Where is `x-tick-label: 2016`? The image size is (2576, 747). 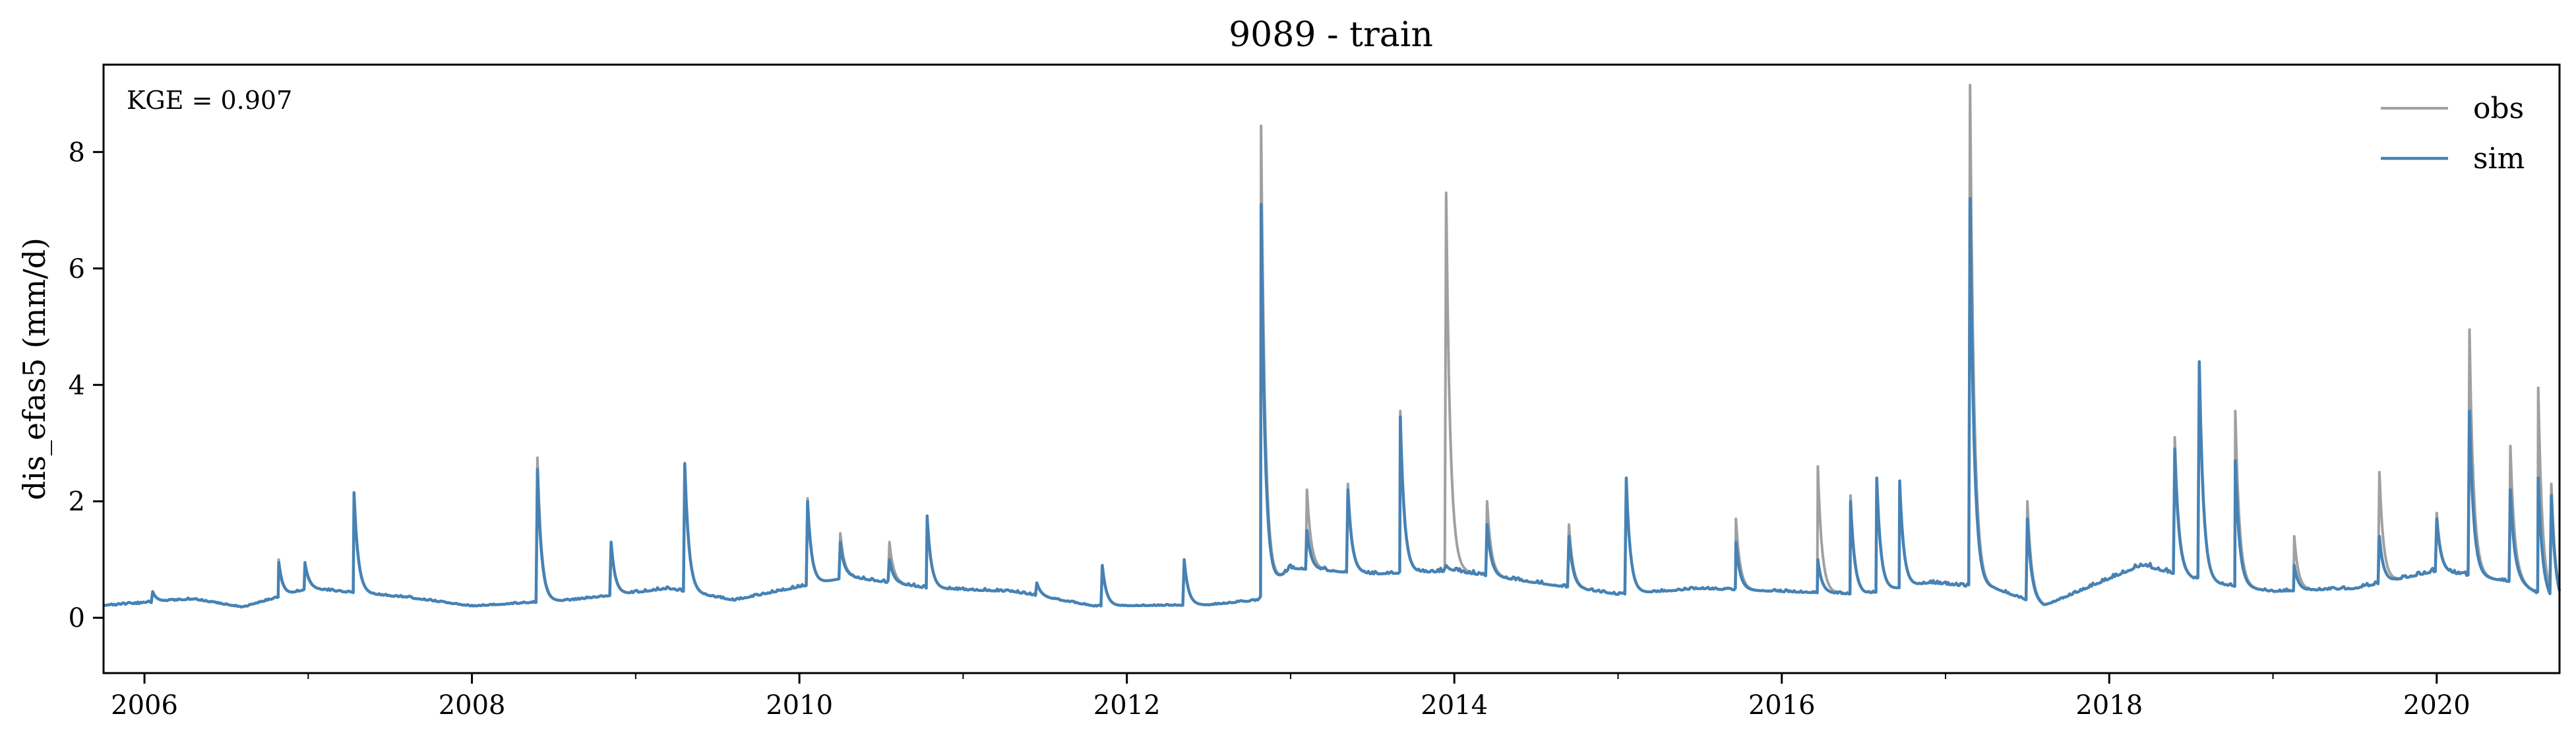 x-tick-label: 2016 is located at coordinates (1782, 705).